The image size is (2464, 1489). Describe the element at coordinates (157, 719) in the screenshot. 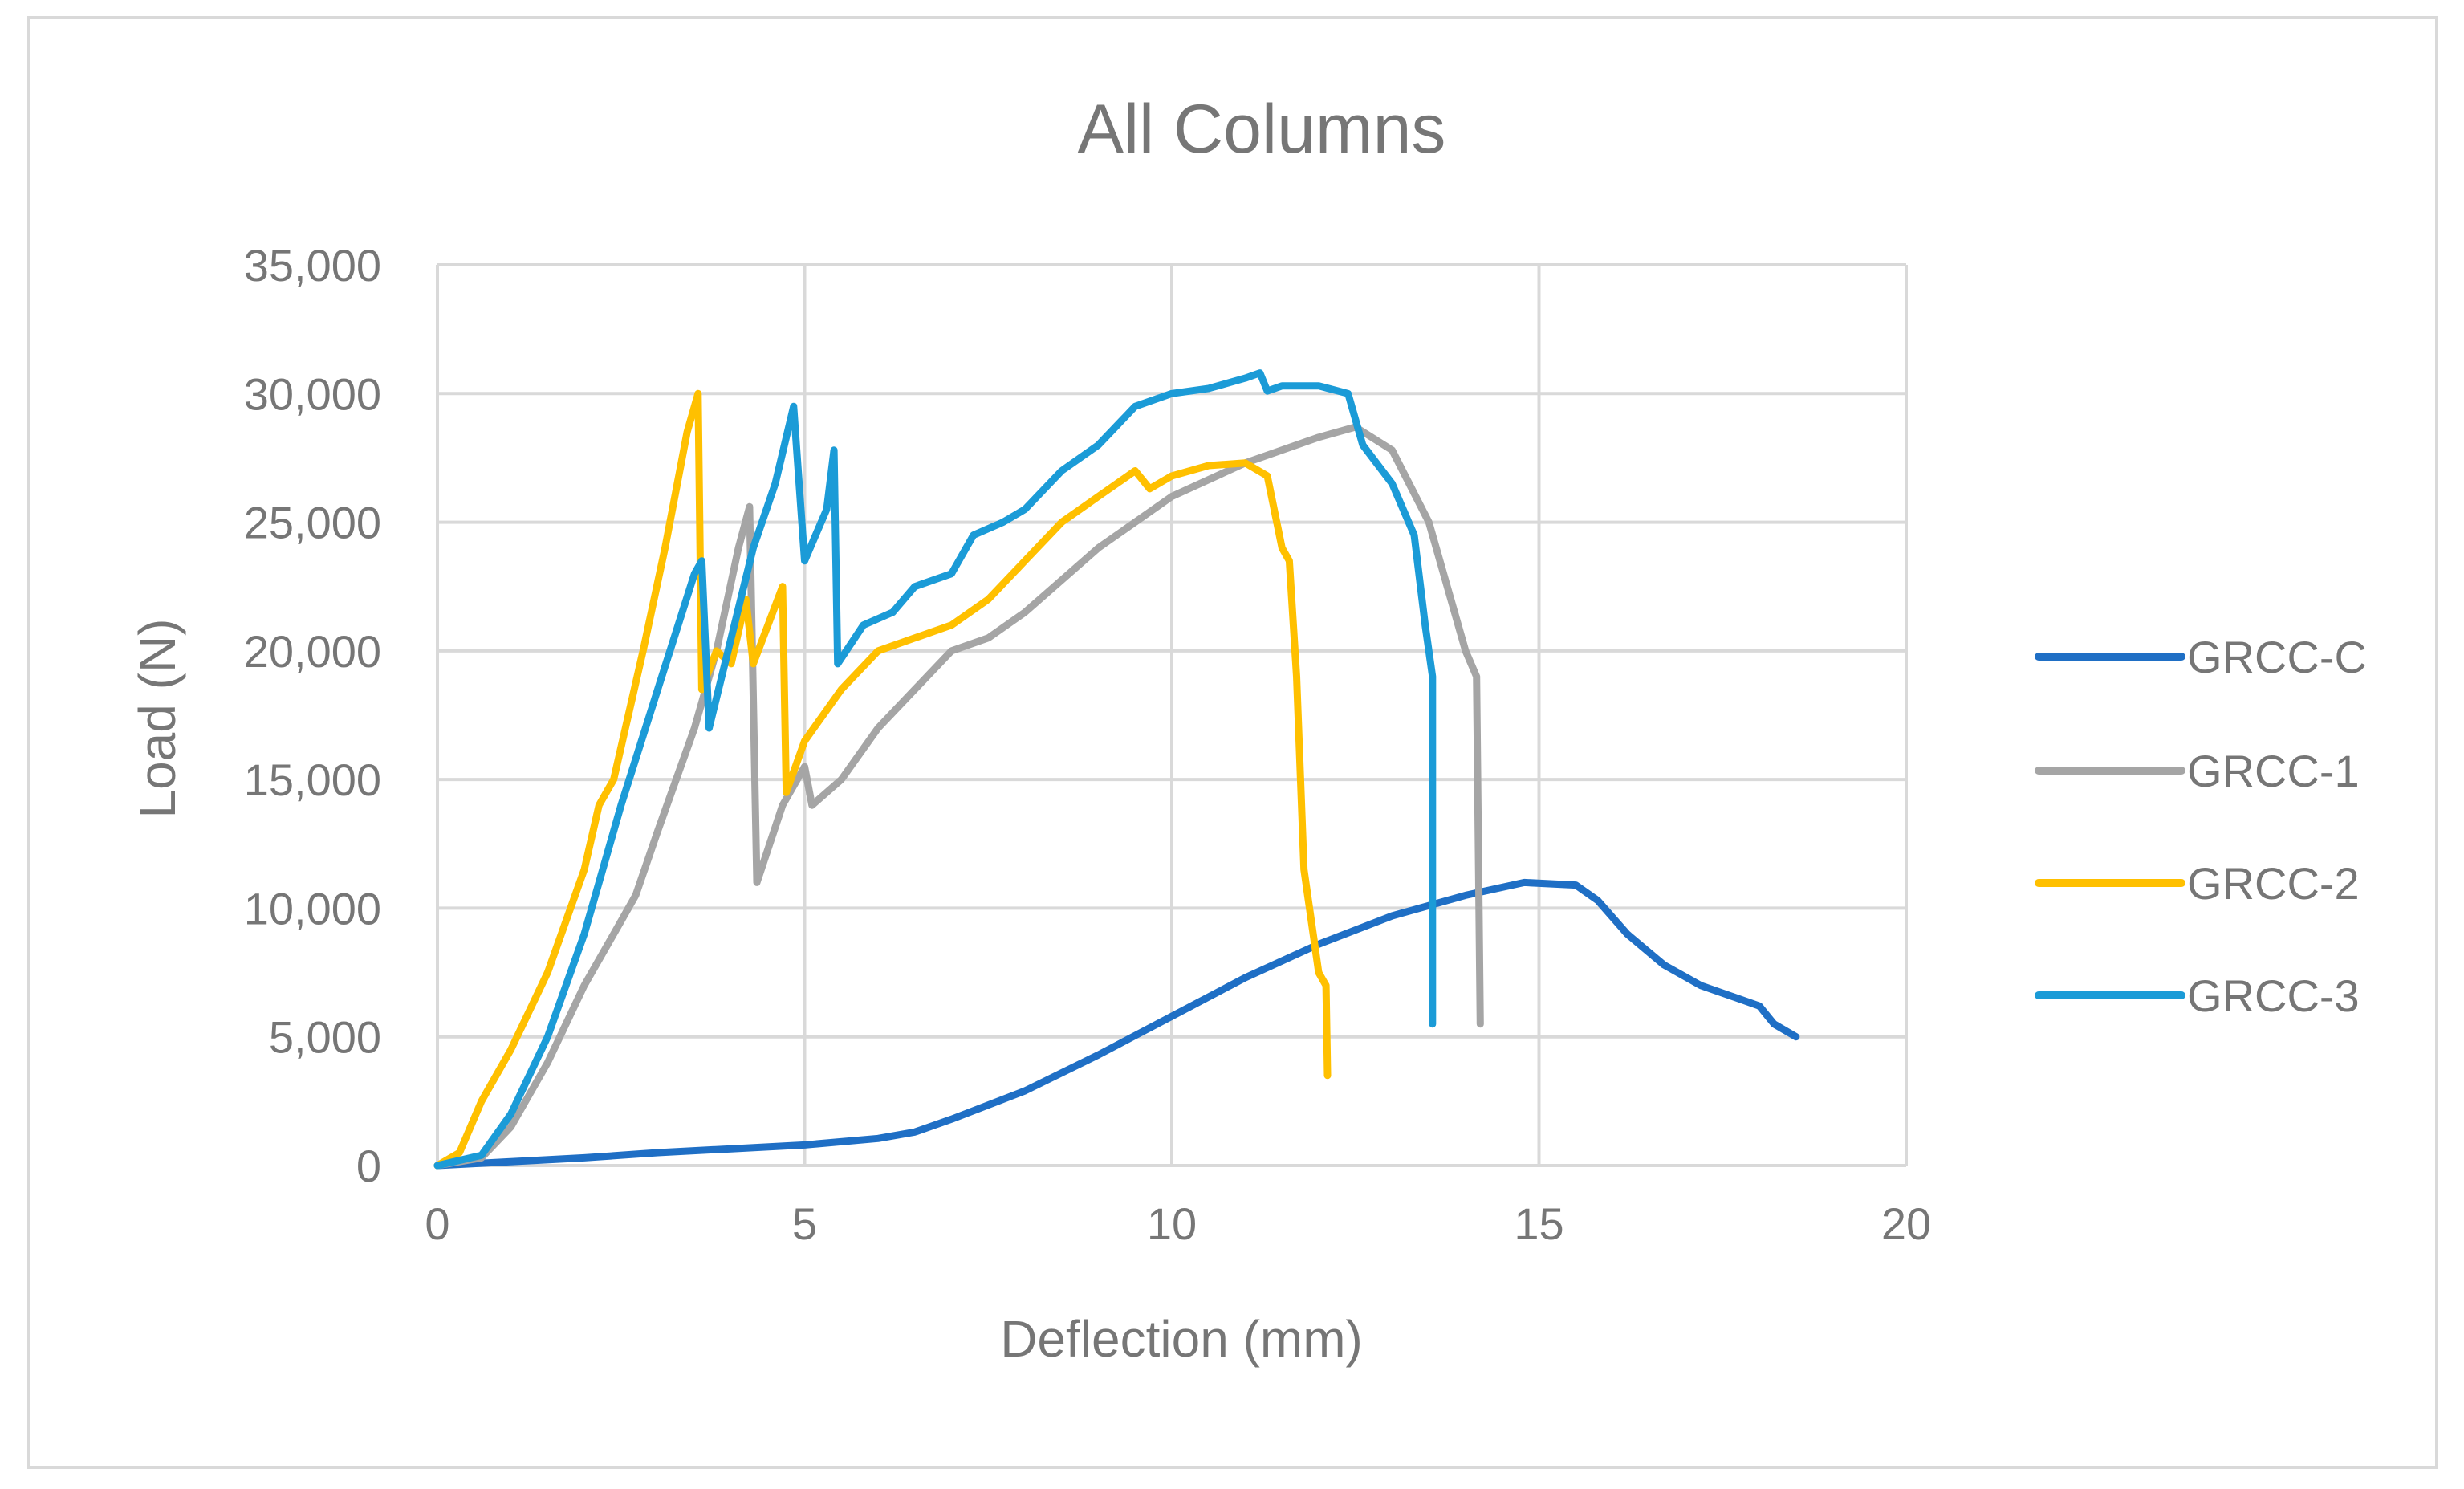

I see `y-axis-title: Load (N)` at that location.